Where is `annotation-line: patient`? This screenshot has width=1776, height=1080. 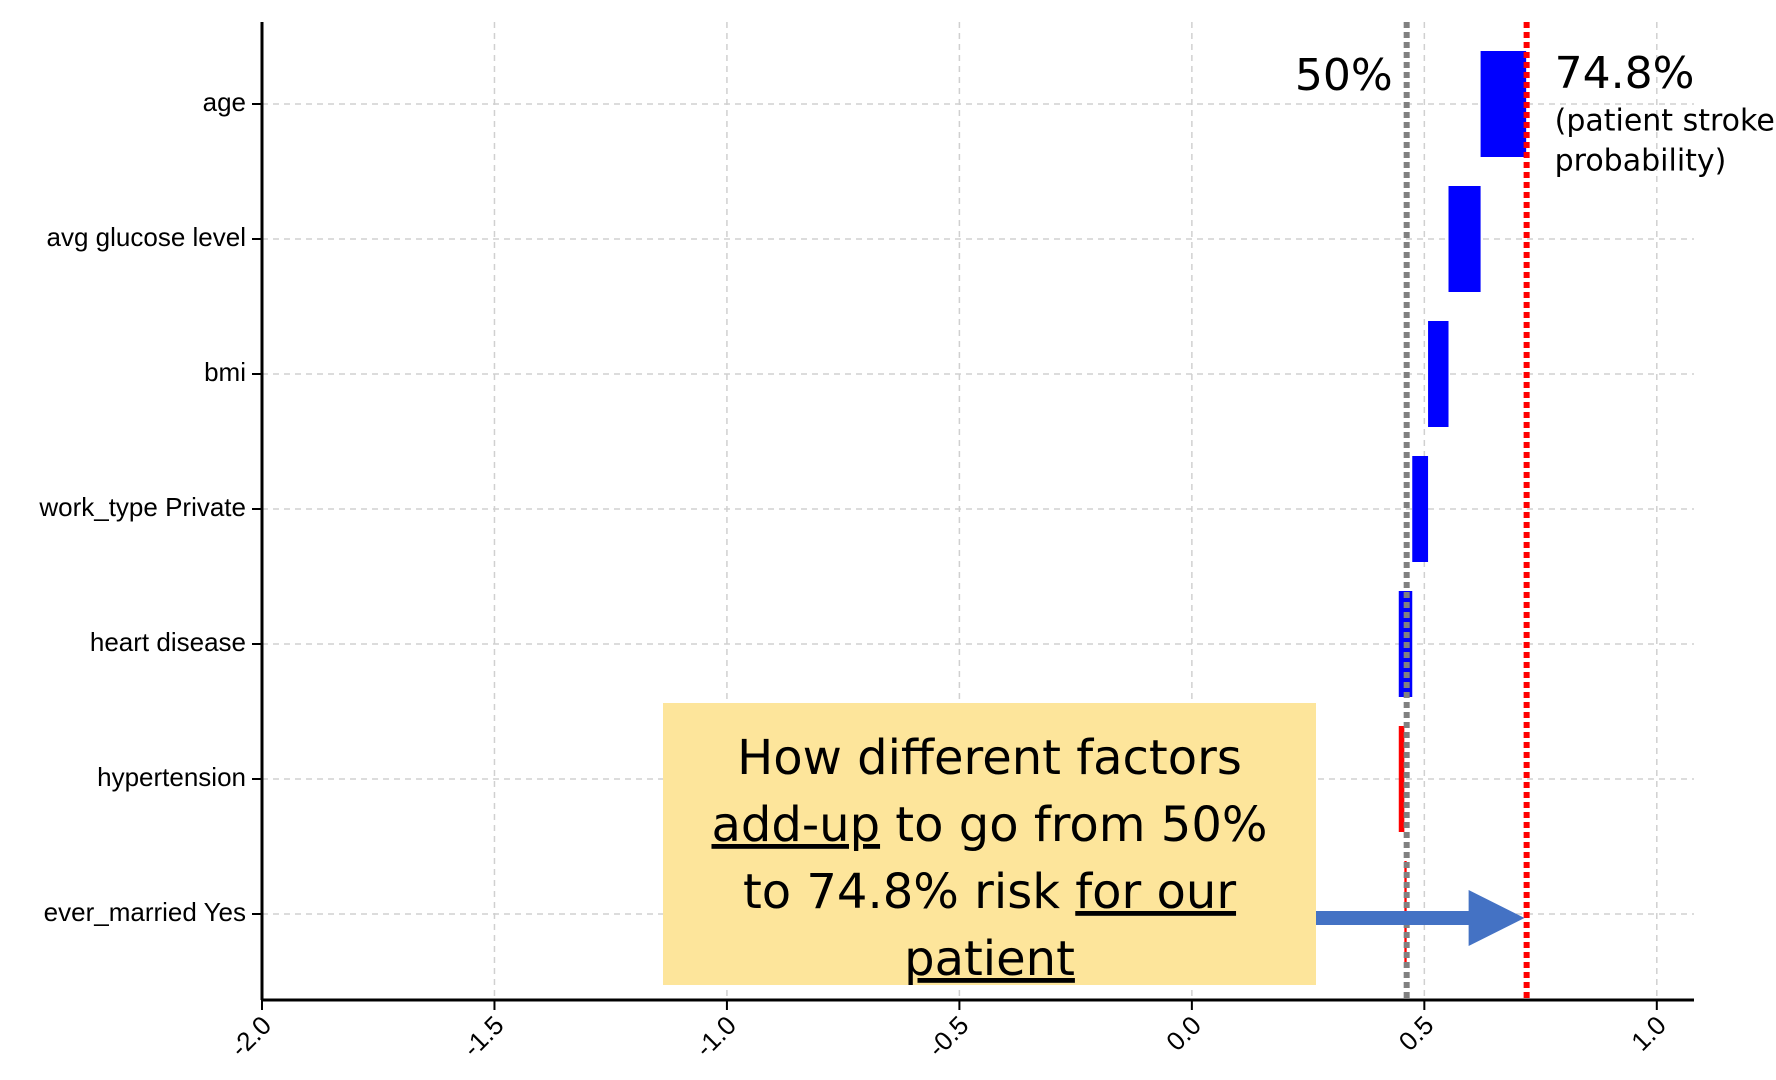
annotation-line: patient is located at coordinates (989, 959).